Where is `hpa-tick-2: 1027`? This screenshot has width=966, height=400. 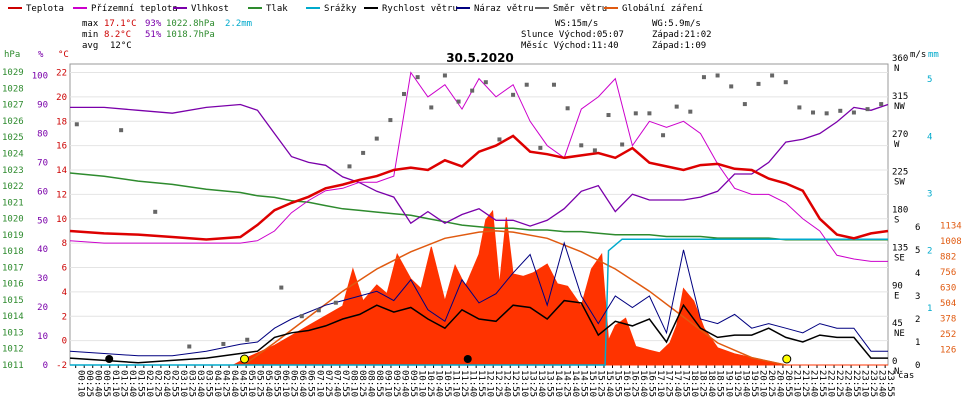
hpa-tick-2: 1027 is located at coordinates (13, 106).